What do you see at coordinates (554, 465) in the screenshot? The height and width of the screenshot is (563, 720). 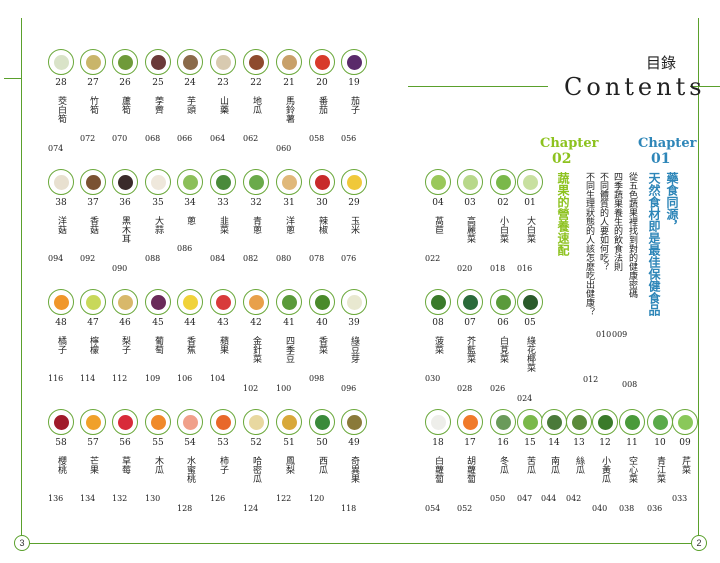 I see `item-name: 南瓜` at bounding box center [554, 465].